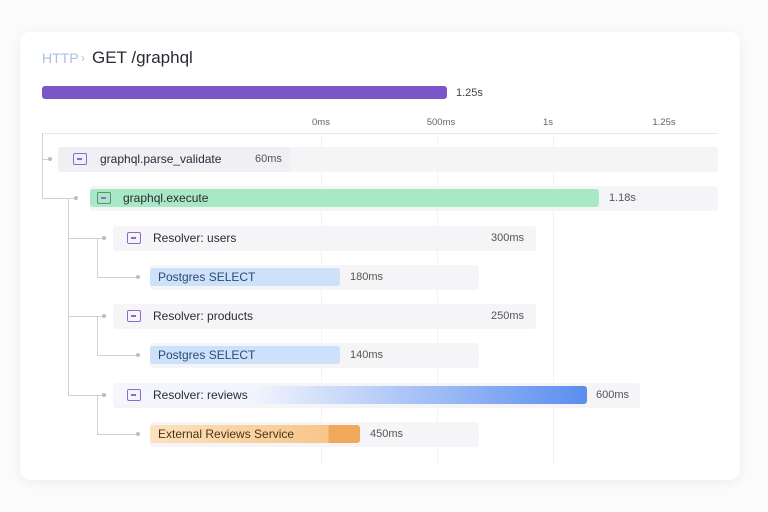 The image size is (768, 512). I want to click on span-duration: 180ms, so click(367, 277).